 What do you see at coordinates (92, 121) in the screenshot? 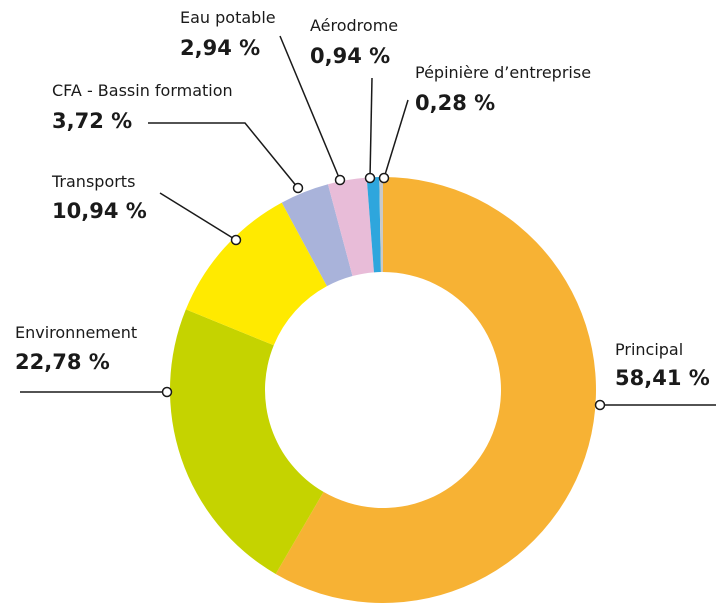
I see `slice-value: 3,72 %` at bounding box center [92, 121].